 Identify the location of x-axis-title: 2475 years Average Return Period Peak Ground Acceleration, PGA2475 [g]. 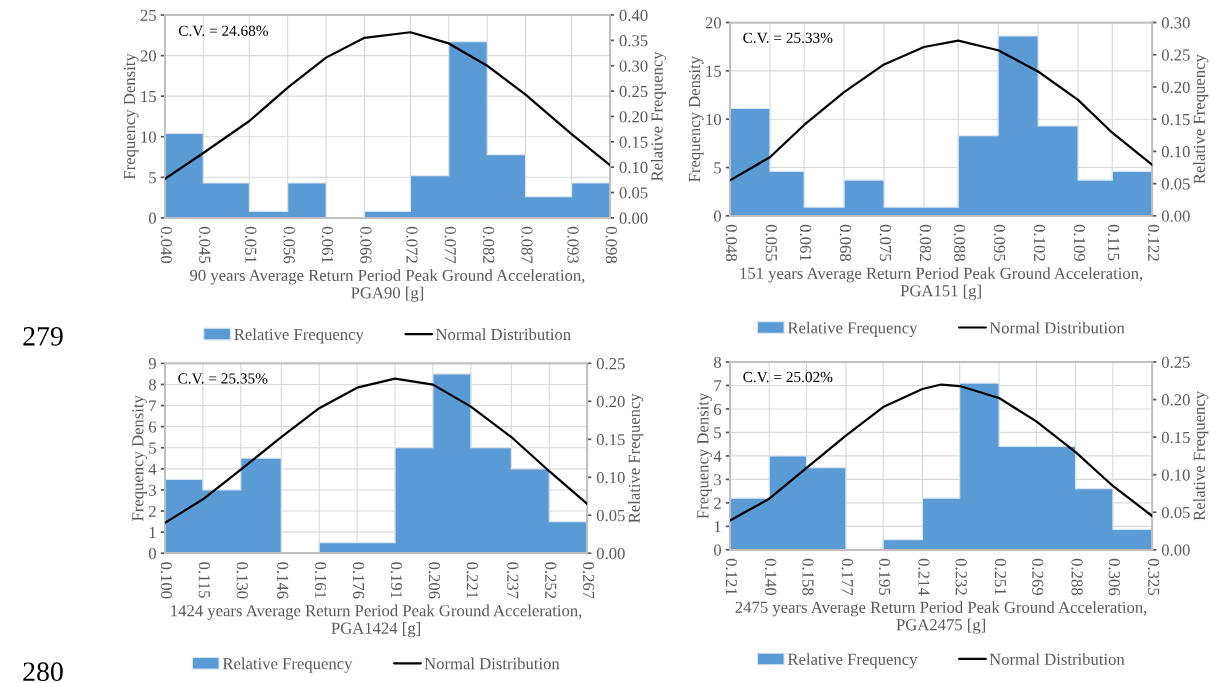
(941, 617).